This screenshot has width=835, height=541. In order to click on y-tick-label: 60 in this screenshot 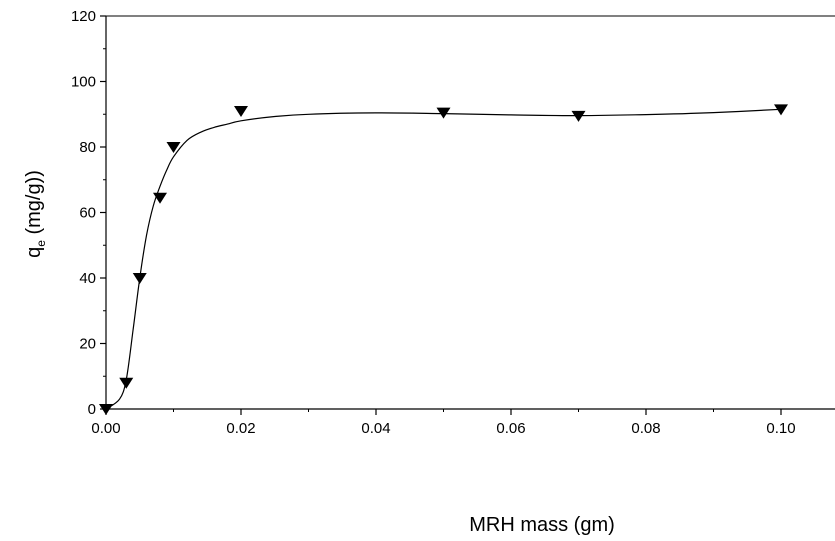, I will do `click(87, 213)`.